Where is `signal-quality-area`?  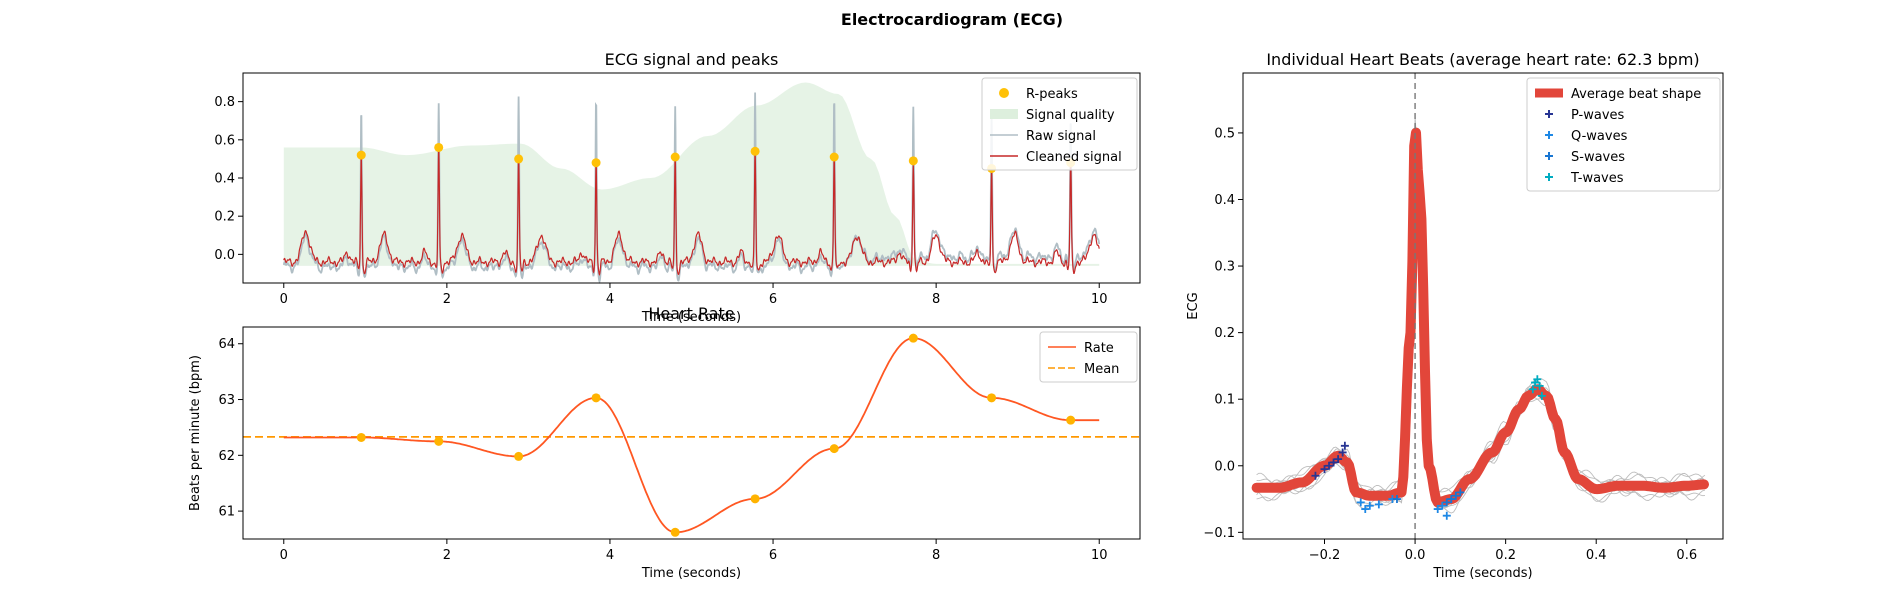 signal-quality-area is located at coordinates (691, 174).